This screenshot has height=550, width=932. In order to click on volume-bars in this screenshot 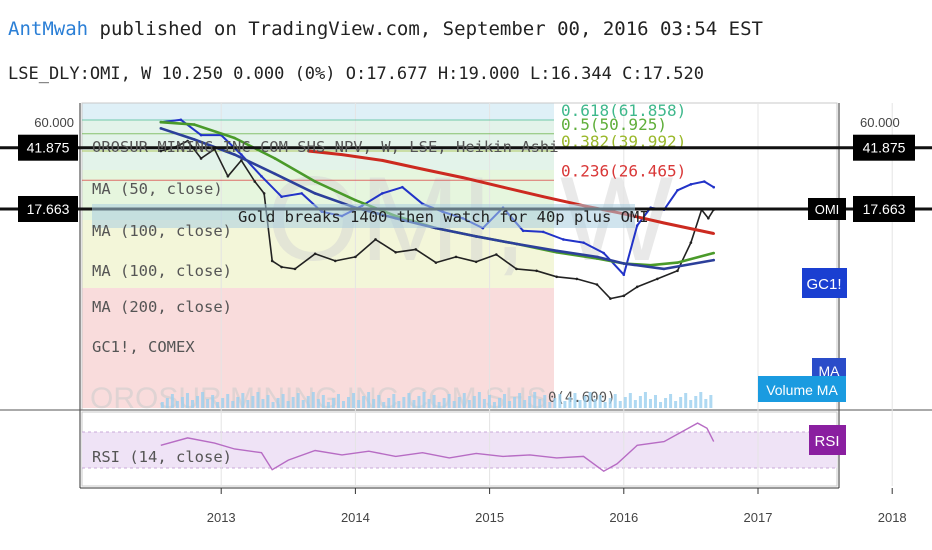, I will do `click(436, 400)`.